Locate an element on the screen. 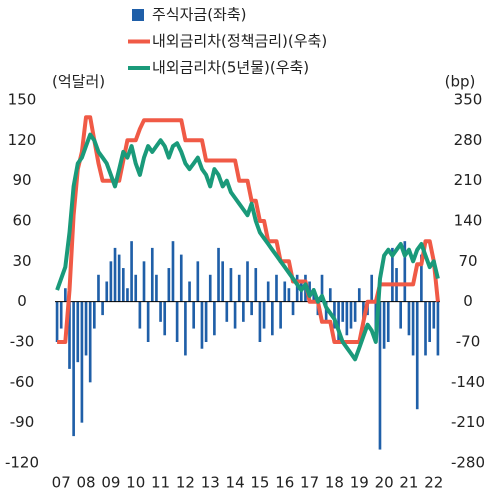 This screenshot has width=500, height=504. legend-label: 내외금리차(5년물)(우축) is located at coordinates (230, 68).